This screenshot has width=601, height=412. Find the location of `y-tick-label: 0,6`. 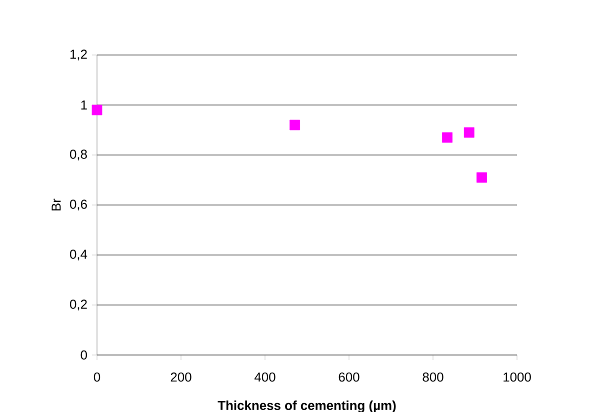

y-tick-label: 0,6 is located at coordinates (78, 205).